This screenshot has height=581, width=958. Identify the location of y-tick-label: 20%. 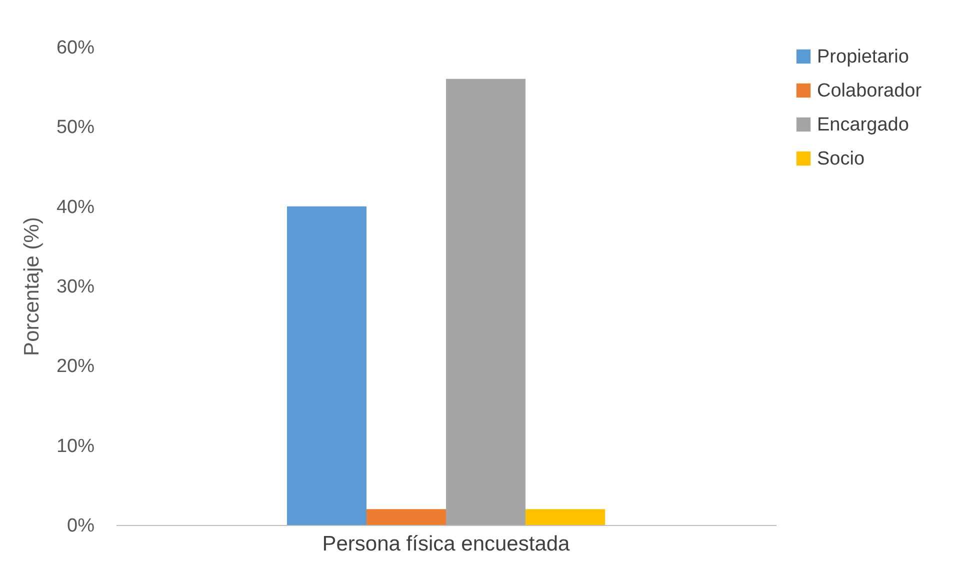
(75, 367).